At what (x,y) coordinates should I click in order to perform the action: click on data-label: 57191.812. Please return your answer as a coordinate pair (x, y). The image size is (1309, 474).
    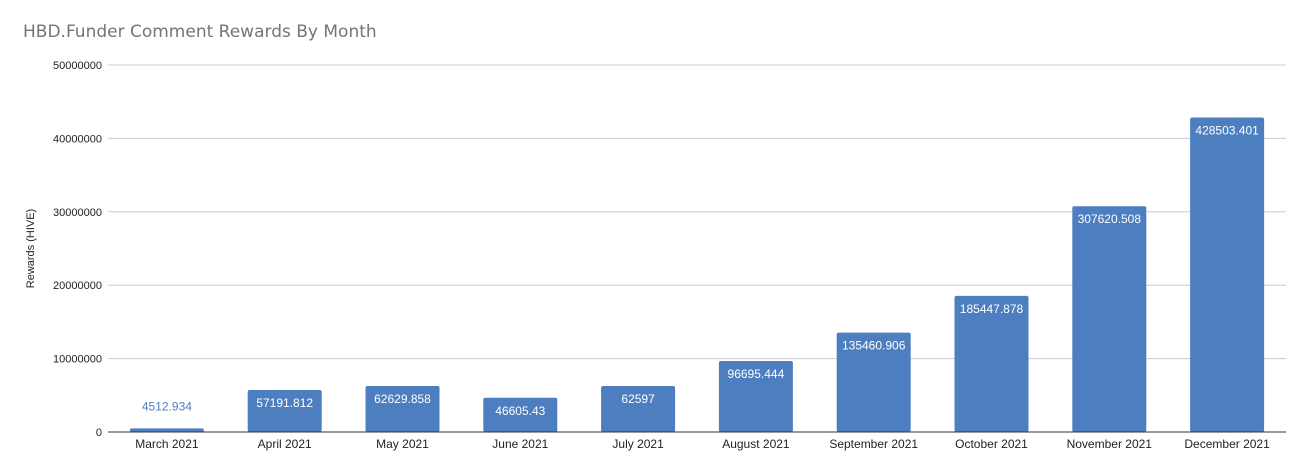
    Looking at the image, I should click on (284, 403).